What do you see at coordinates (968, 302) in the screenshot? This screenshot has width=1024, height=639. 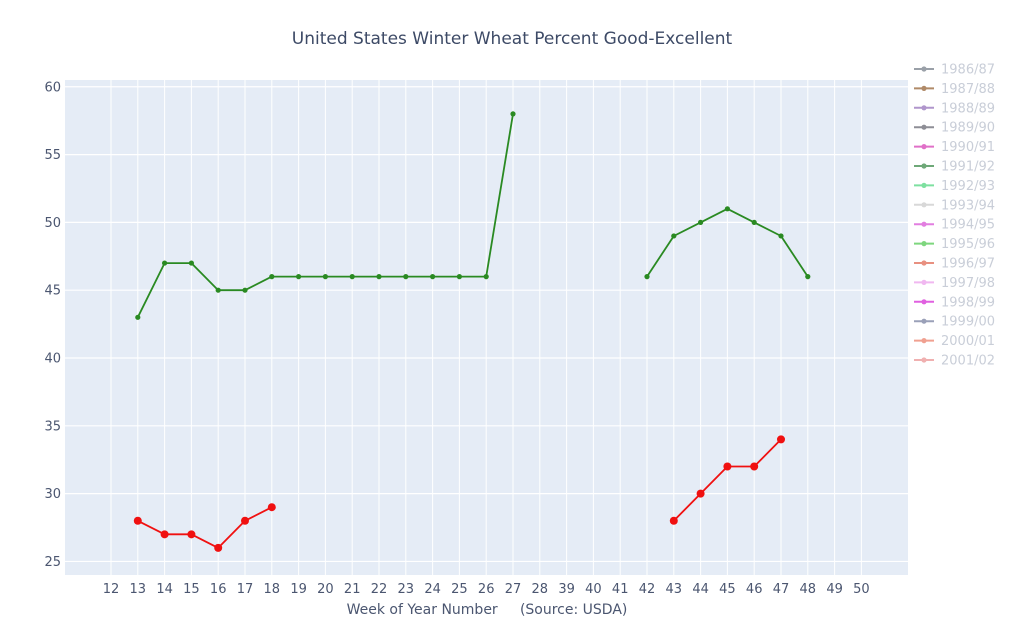 I see `legend-label: 1998/99` at bounding box center [968, 302].